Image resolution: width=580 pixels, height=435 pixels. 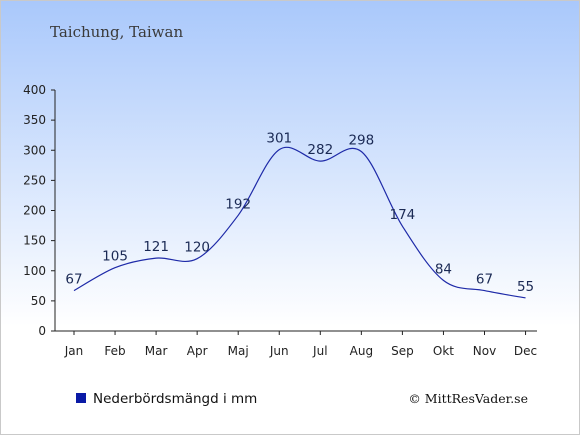 I want to click on x-axis-ticks: Jan Feb Mar Apr Maj Jun Jul Aug Sep Okt Nov Dec, so click(x=300, y=344).